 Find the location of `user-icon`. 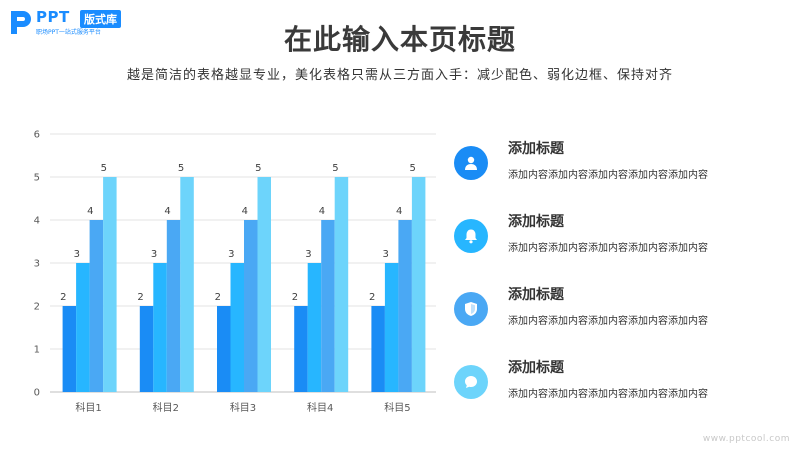

user-icon is located at coordinates (471, 163).